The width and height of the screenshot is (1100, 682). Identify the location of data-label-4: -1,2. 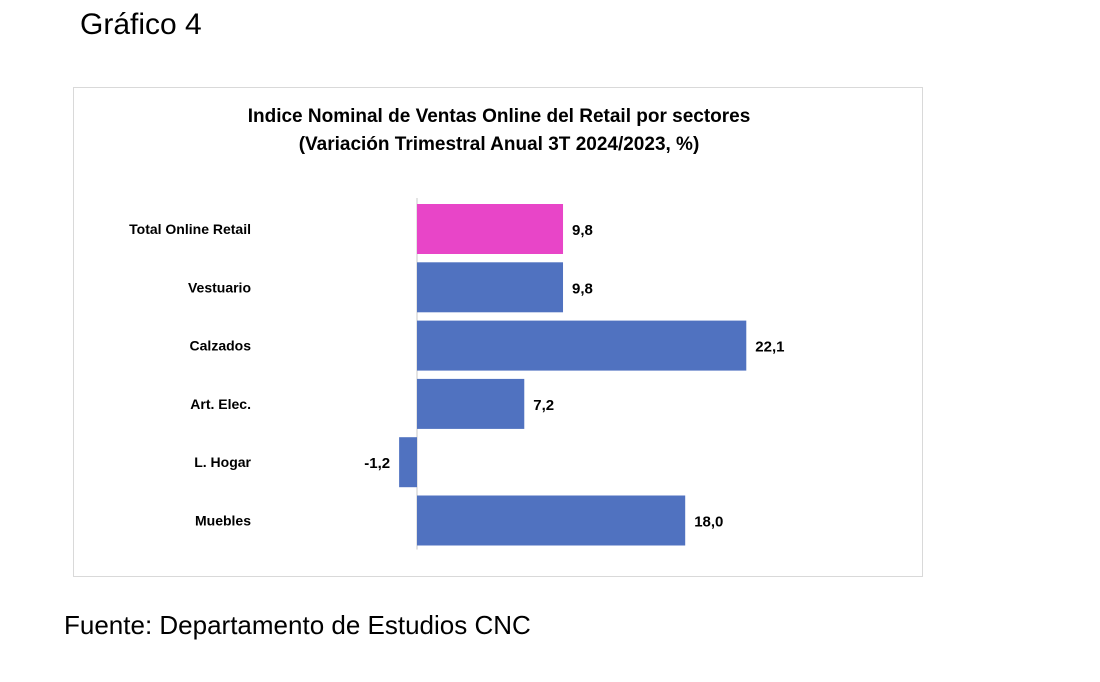
(377, 463).